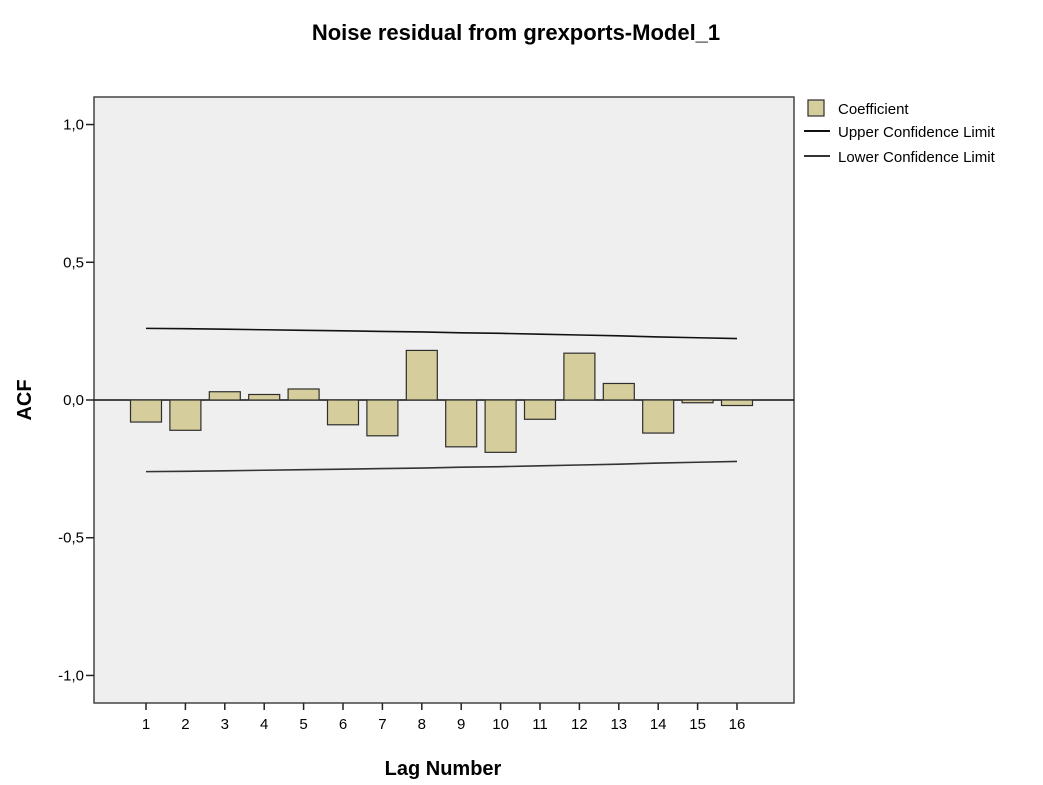 The image size is (1043, 785). What do you see at coordinates (444, 718) in the screenshot?
I see `x-axis: 1 2 3 4 5 6 7 8 9 10 11 12 13 14 15 16` at bounding box center [444, 718].